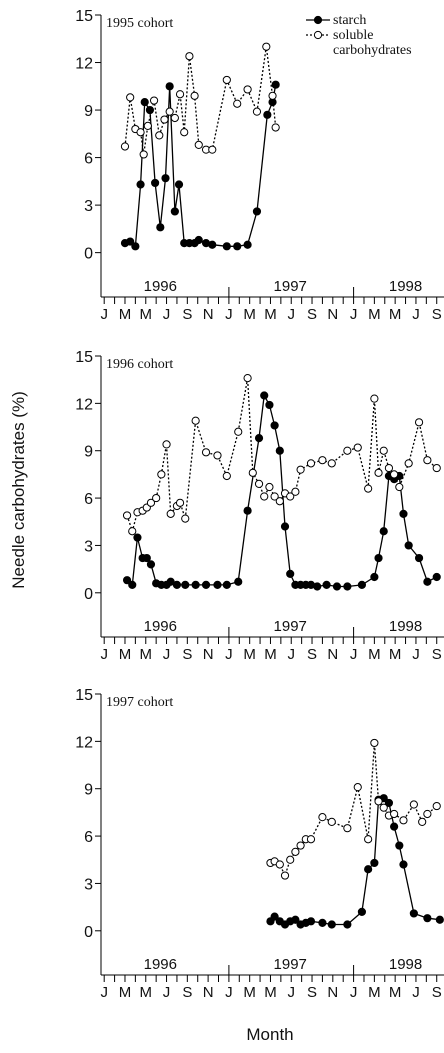 This screenshot has height=1053, width=444. Describe the element at coordinates (290, 626) in the screenshot. I see `year-label: 1997` at that location.